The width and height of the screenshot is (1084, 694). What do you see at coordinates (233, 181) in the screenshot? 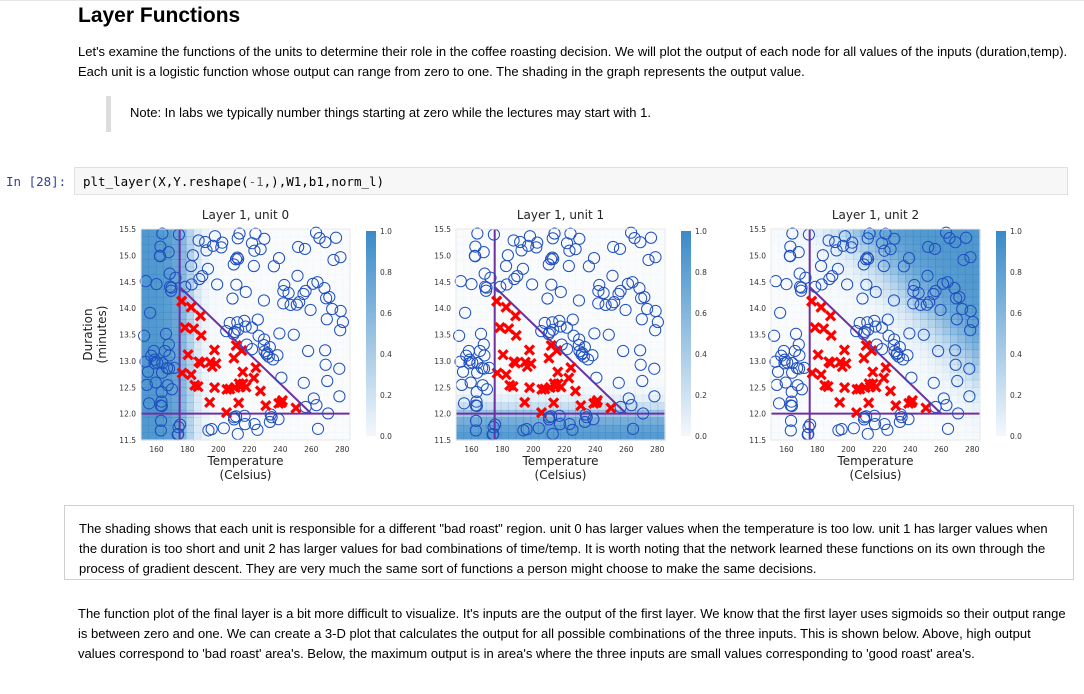
I see `code-text: plt_layer(X,Y.reshape(-1,),W1,b1,norm_l)` at bounding box center [233, 181].